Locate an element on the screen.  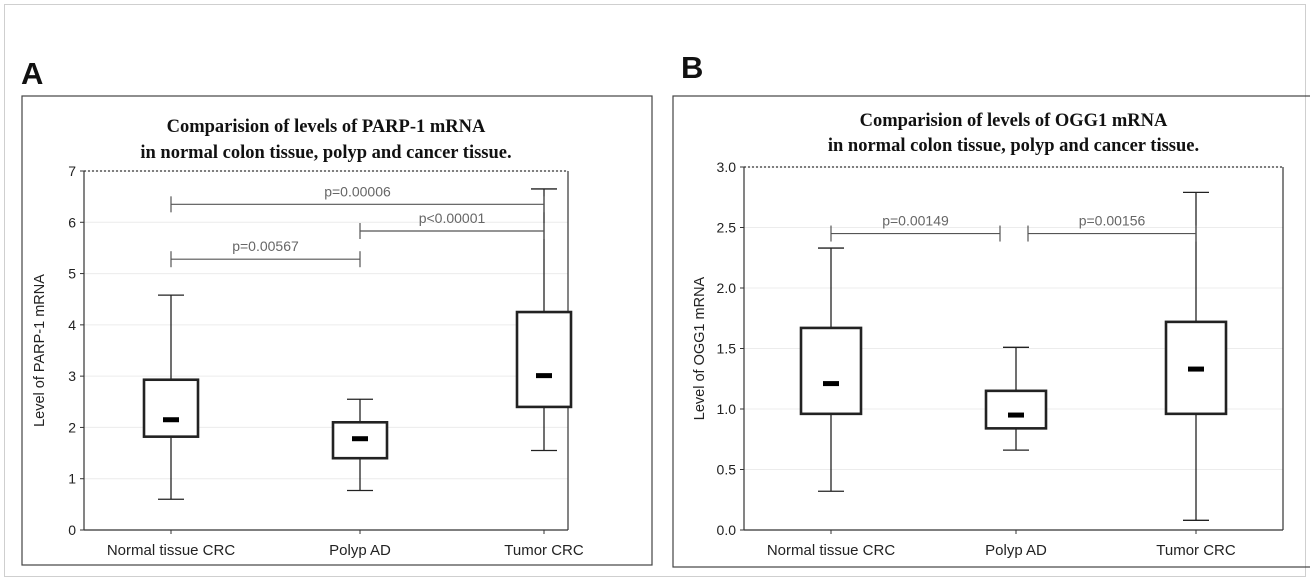
y-tick-label: 1.0 is located at coordinates (727, 409).